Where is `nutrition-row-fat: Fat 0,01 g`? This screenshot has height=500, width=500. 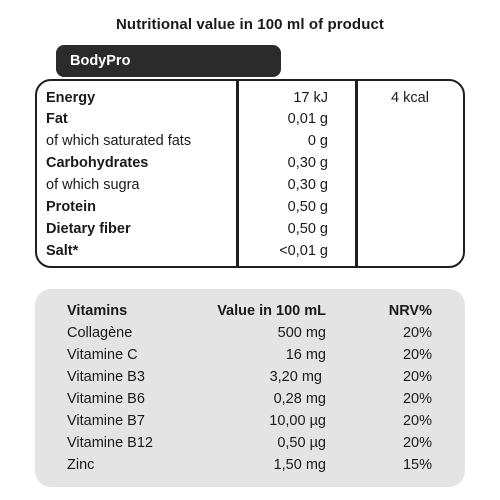 nutrition-row-fat: Fat 0,01 g is located at coordinates (187, 119).